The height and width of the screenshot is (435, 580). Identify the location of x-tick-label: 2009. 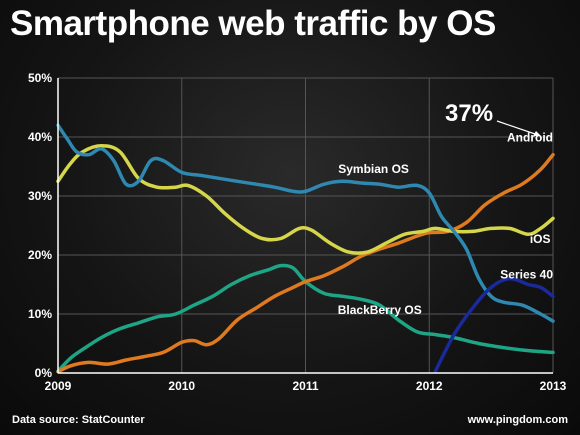
(58, 386).